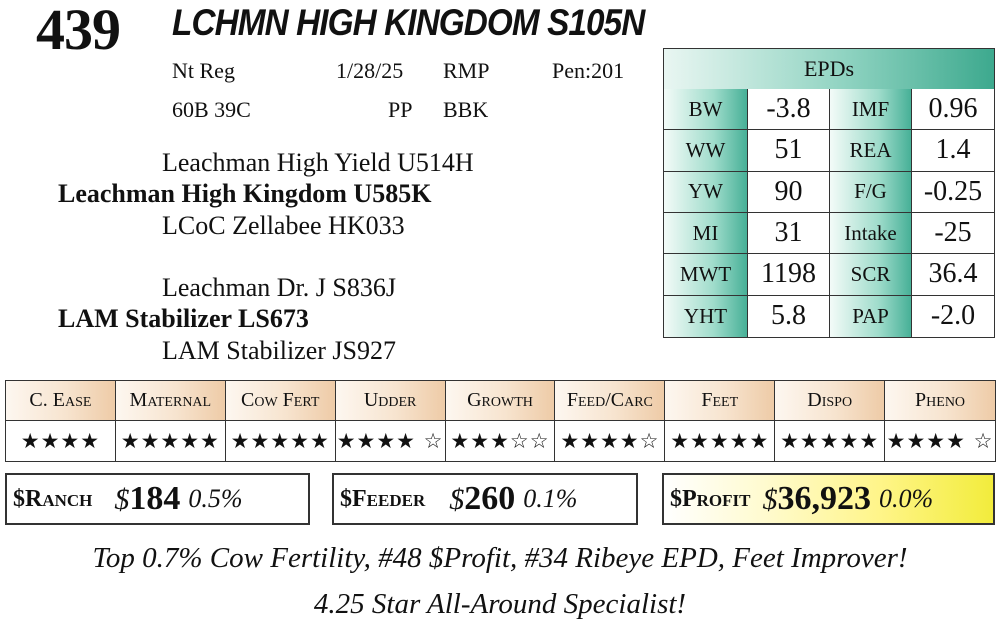  I want to click on rating-stars: ★★★☆☆, so click(501, 441).